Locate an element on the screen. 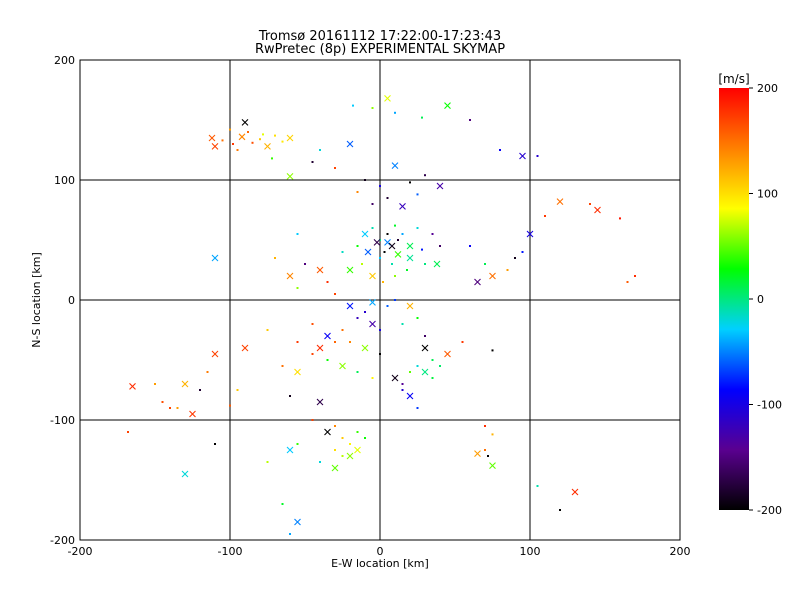  velocity-colorbar is located at coordinates (734, 299).